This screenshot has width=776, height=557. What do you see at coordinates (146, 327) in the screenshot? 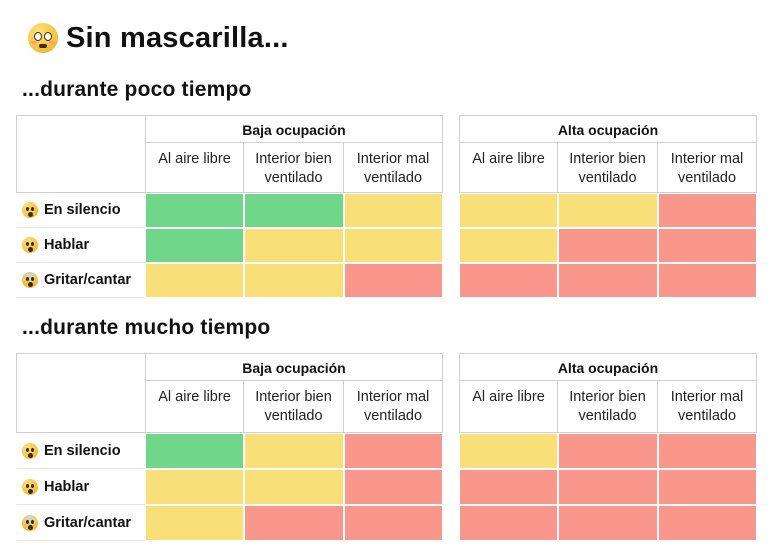
I see `section-heading-long: ...durante mucho tiempo` at bounding box center [146, 327].